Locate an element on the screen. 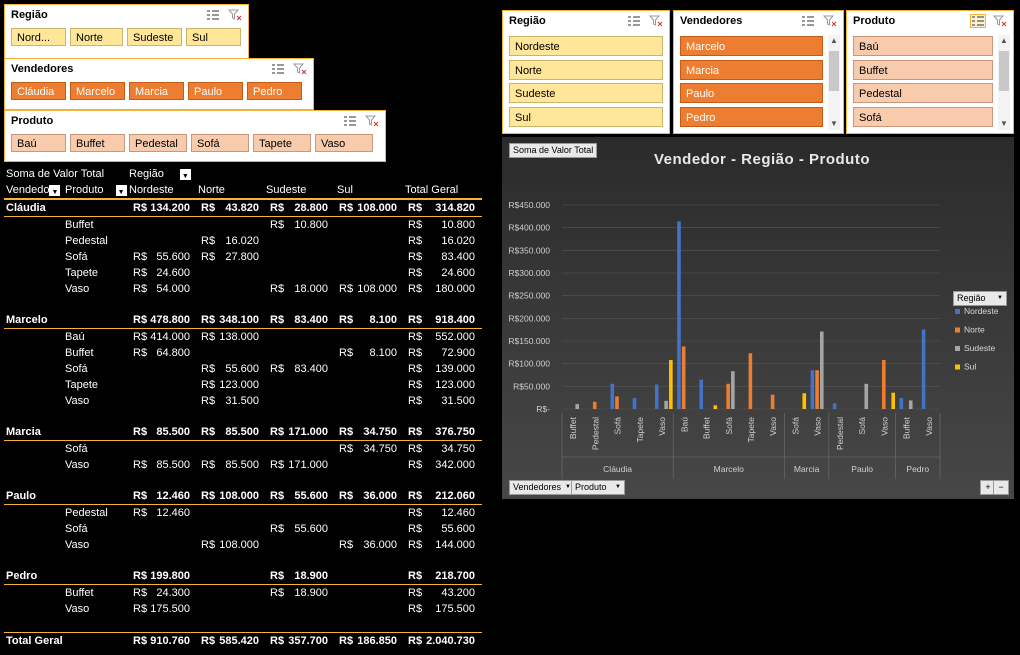  slicer-item-nordeste: Nordeste is located at coordinates (586, 46).